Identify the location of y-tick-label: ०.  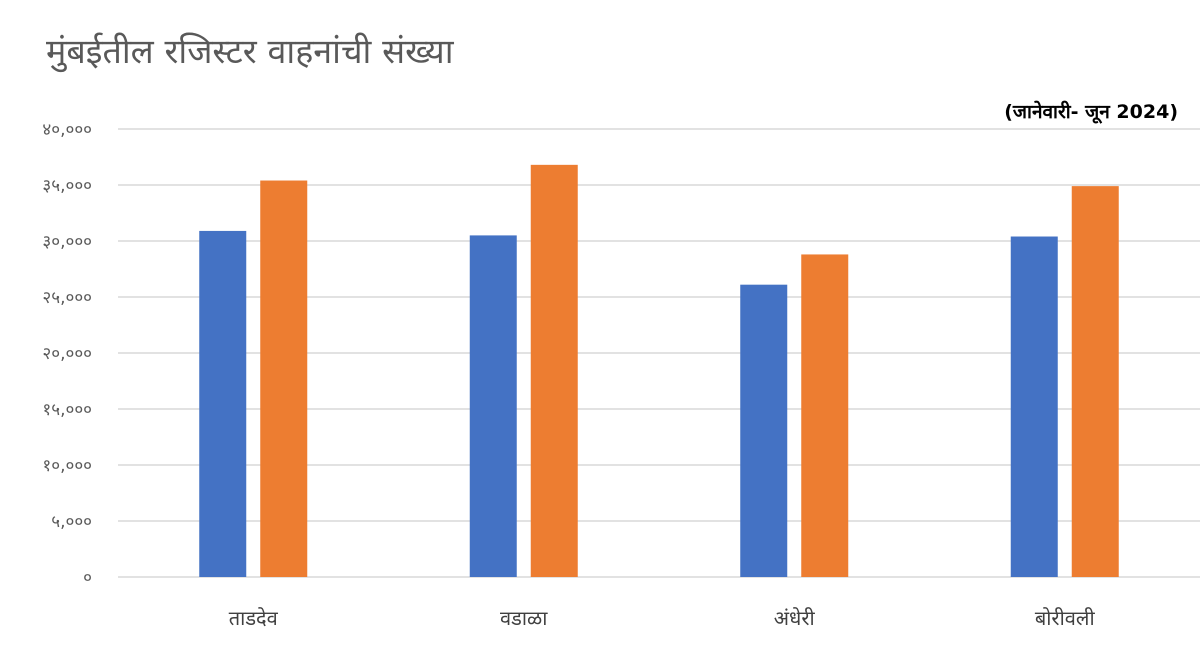
(87, 578).